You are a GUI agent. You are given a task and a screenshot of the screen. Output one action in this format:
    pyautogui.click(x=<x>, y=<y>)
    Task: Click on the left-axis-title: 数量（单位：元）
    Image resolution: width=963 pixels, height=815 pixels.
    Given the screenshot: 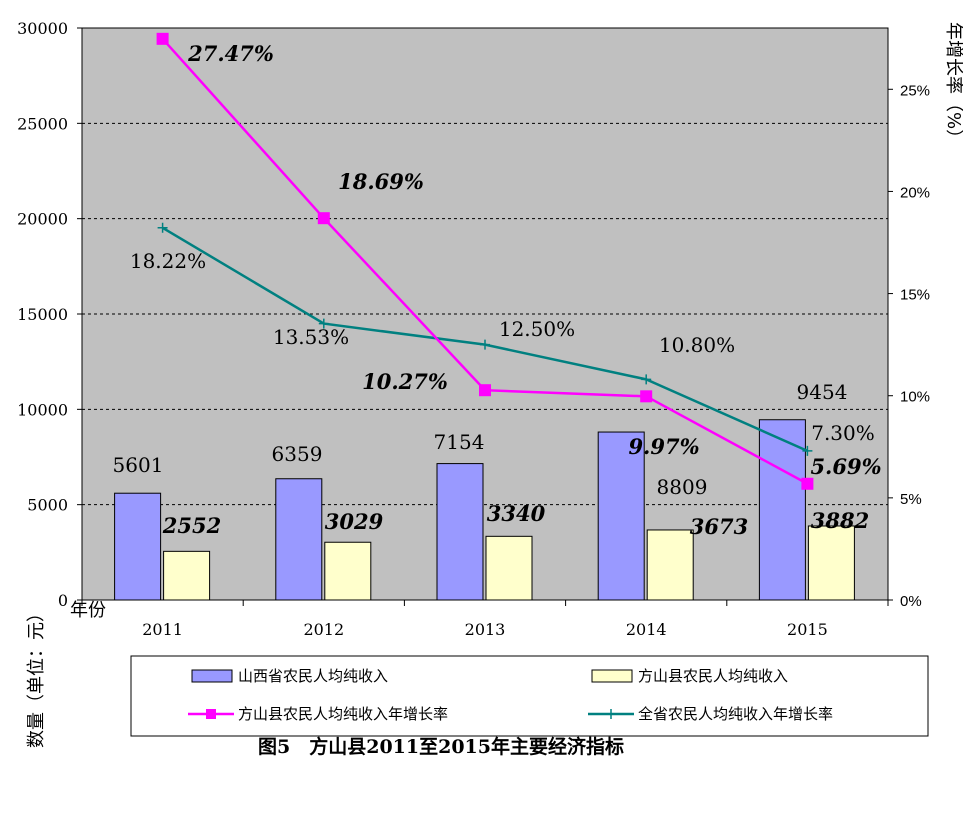 What is the action you would take?
    pyautogui.click(x=36, y=676)
    